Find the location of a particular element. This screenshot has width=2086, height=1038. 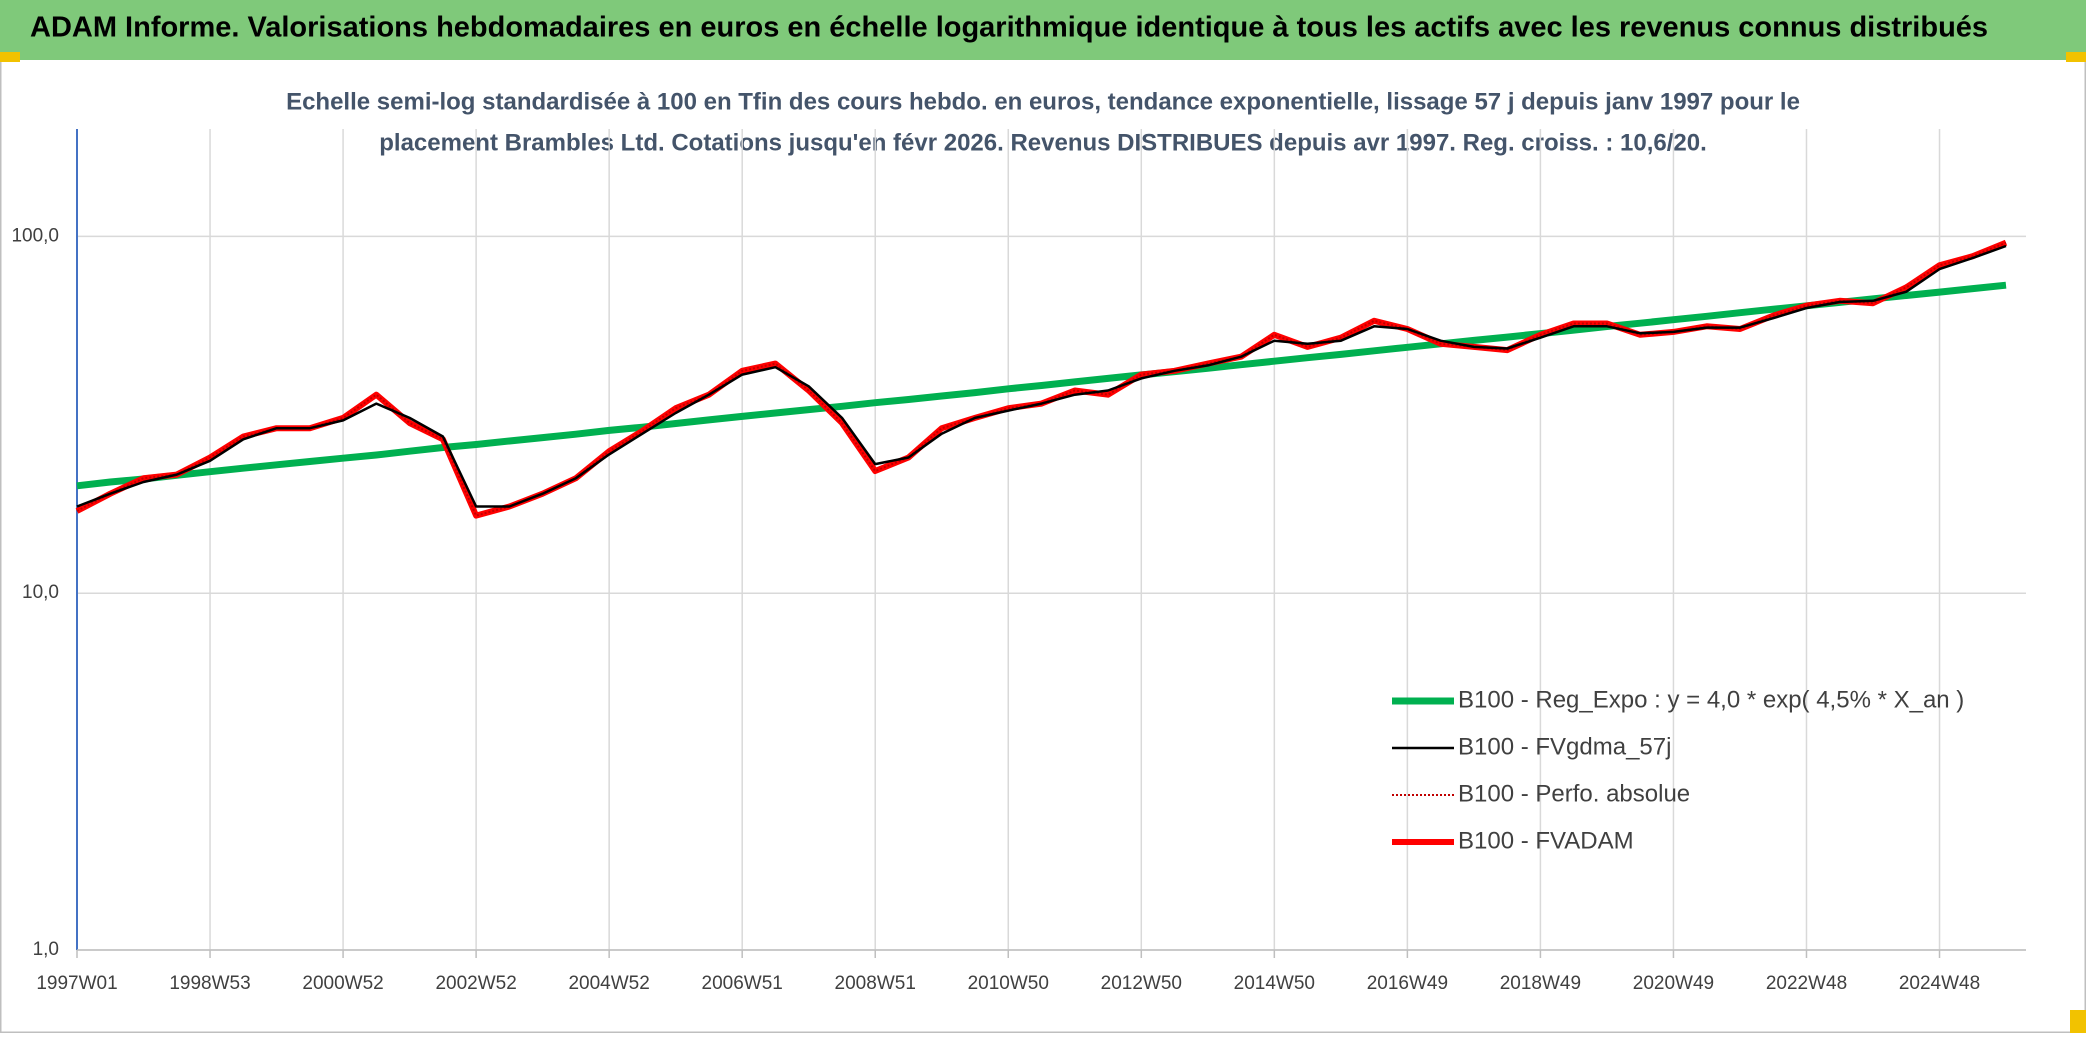

x-tick-label: 2022W48 is located at coordinates (1806, 983).